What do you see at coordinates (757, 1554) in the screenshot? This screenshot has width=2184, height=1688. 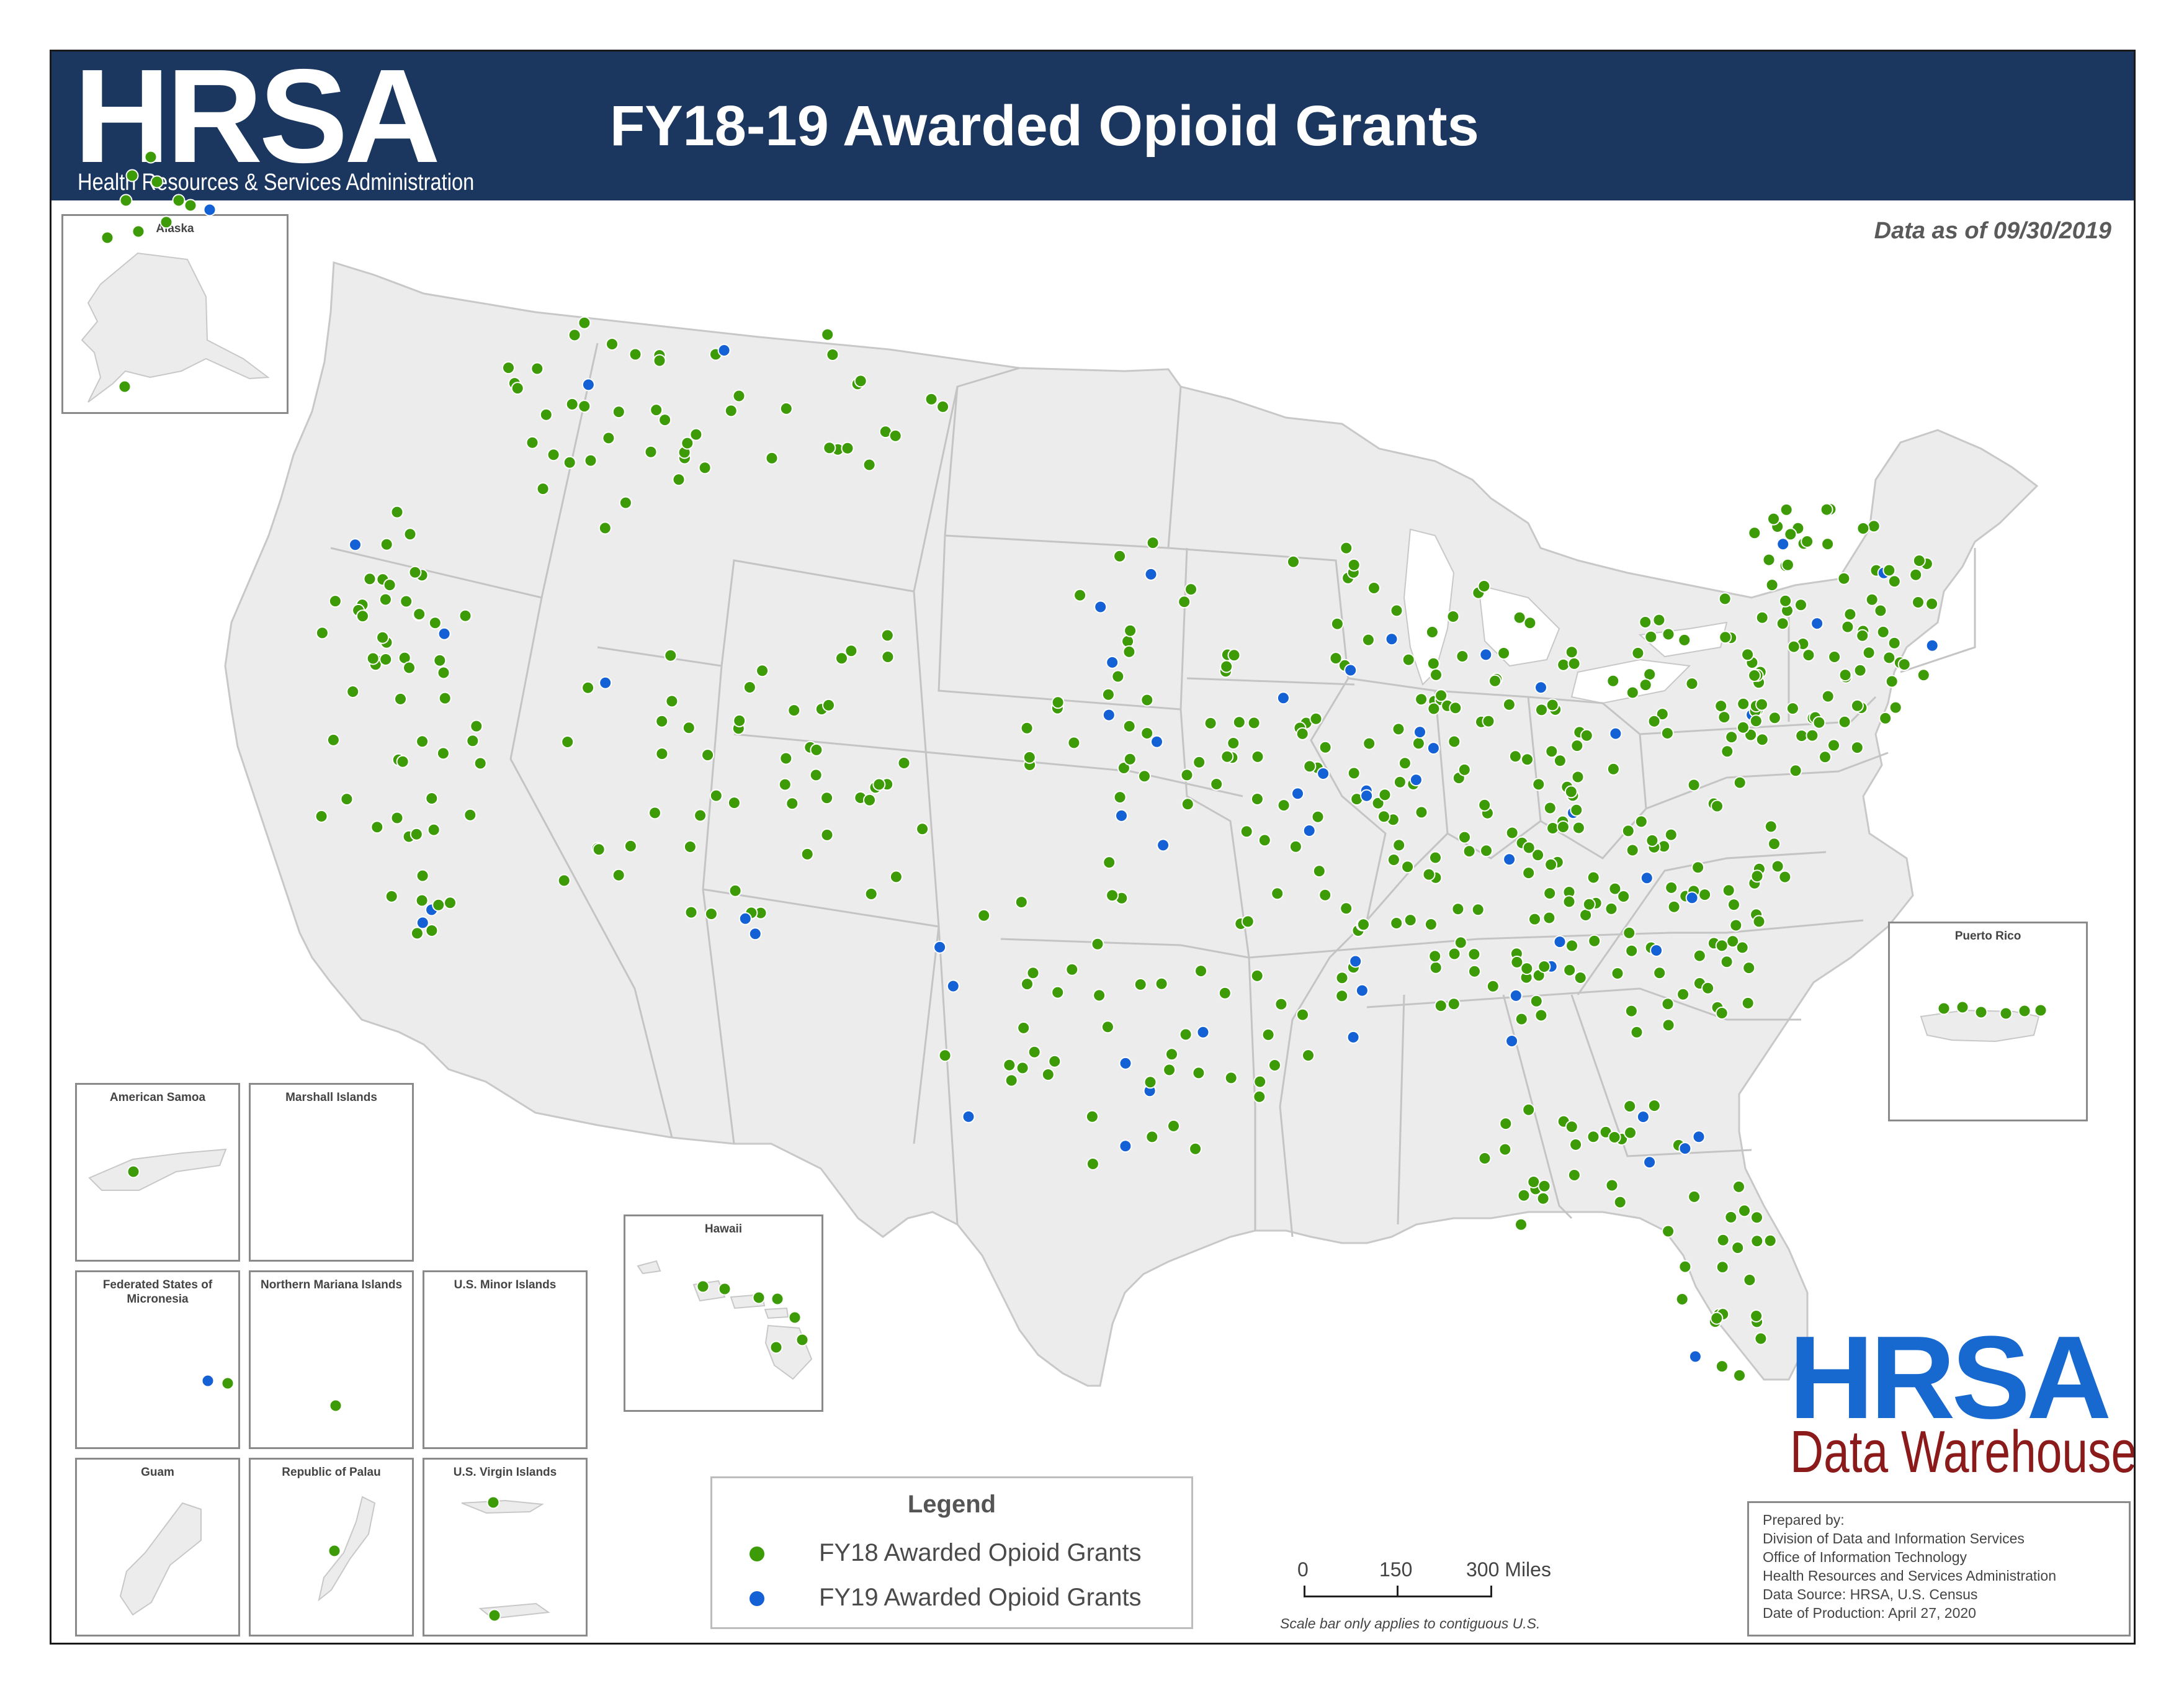 I see `legend-swatch-fy18` at bounding box center [757, 1554].